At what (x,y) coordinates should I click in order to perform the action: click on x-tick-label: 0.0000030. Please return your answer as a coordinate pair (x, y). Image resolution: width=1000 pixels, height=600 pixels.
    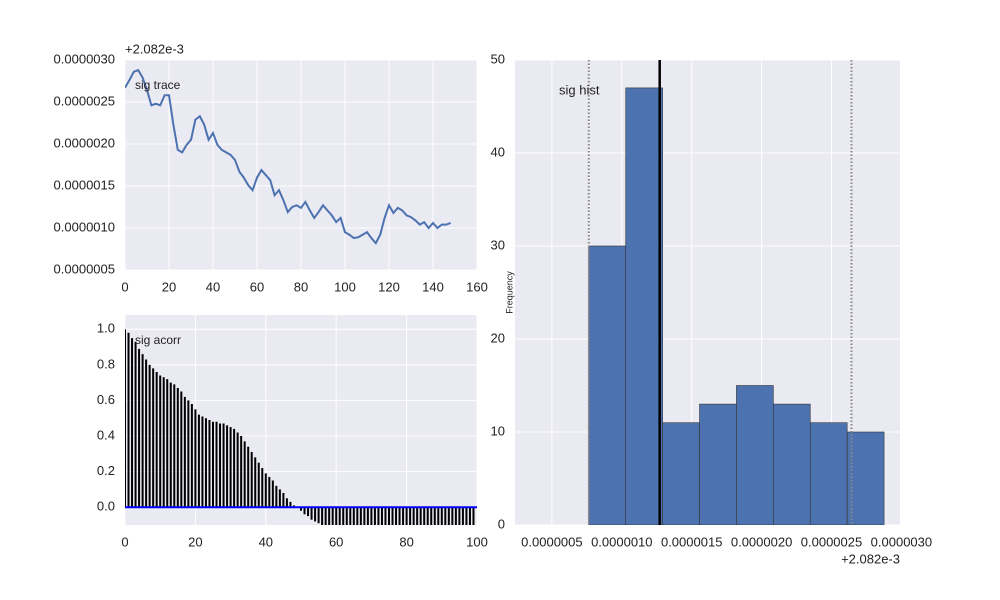
    Looking at the image, I should click on (901, 541).